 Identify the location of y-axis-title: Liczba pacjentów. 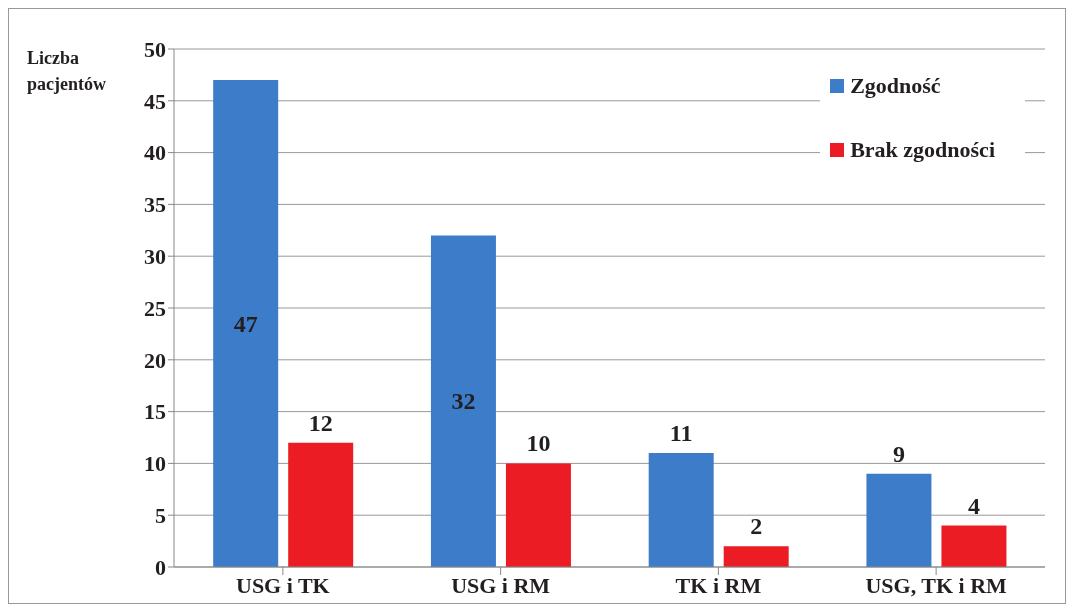
(67, 71).